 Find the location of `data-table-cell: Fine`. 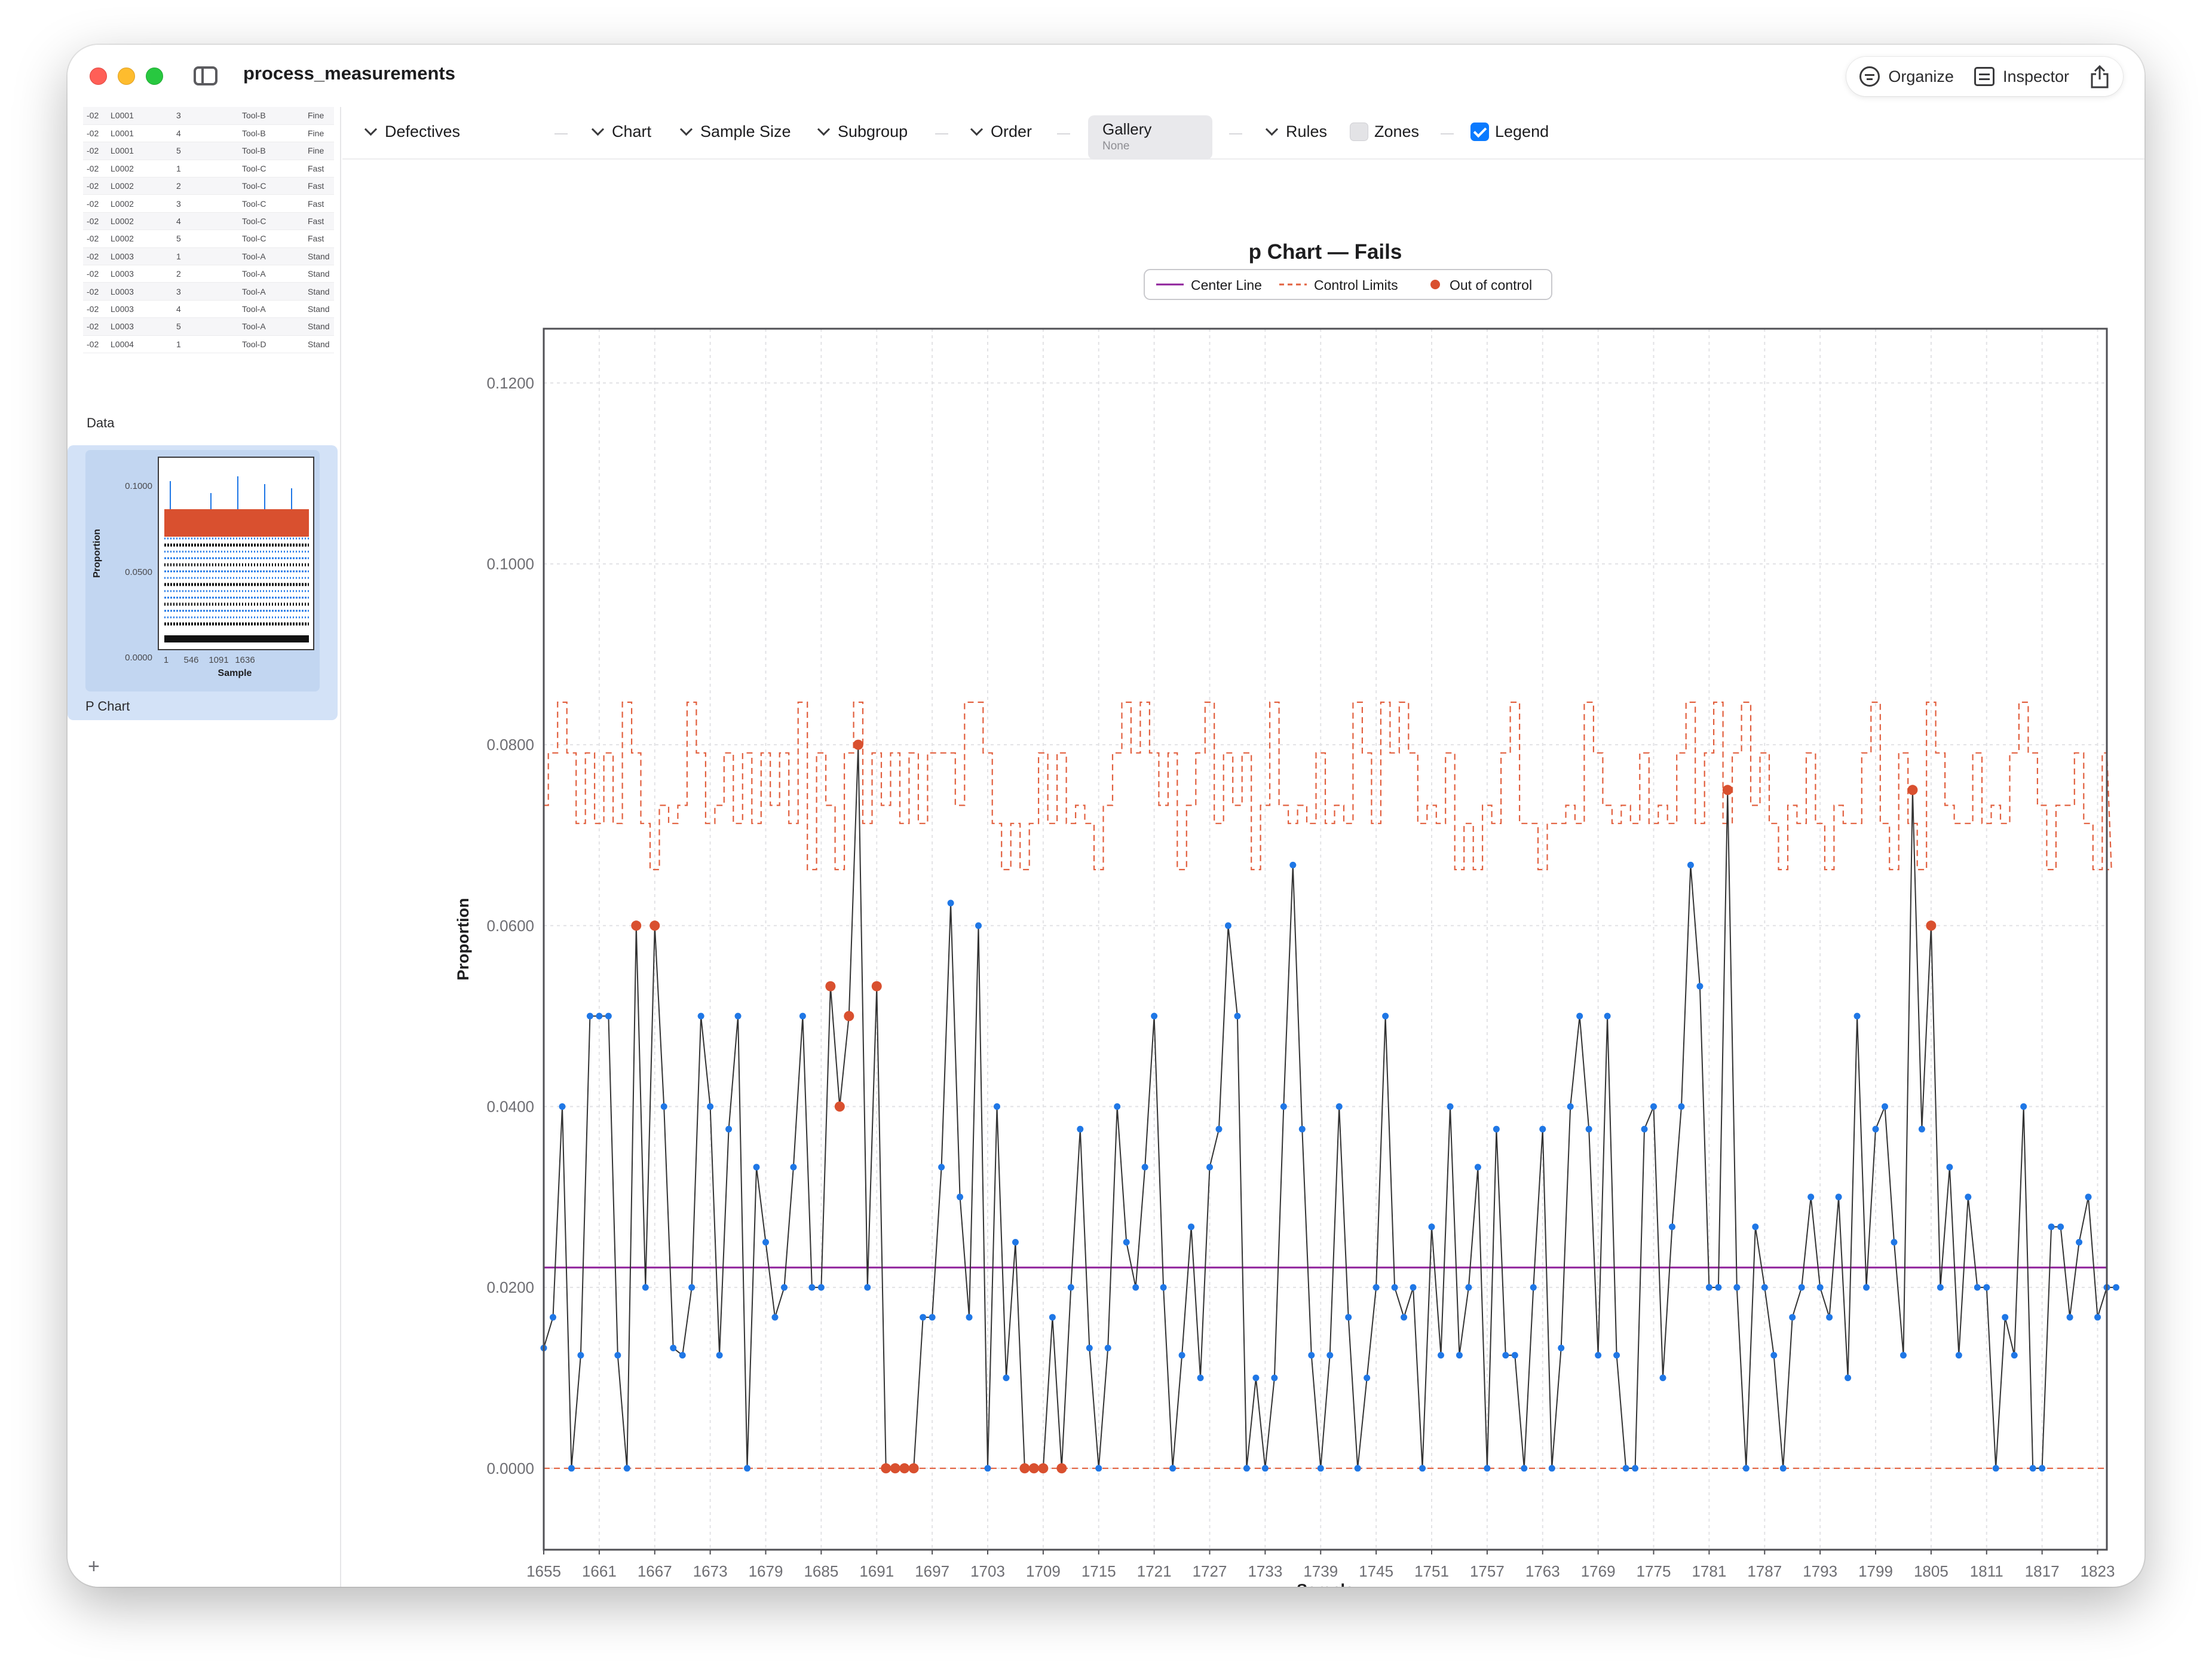

data-table-cell: Fine is located at coordinates (319, 116).